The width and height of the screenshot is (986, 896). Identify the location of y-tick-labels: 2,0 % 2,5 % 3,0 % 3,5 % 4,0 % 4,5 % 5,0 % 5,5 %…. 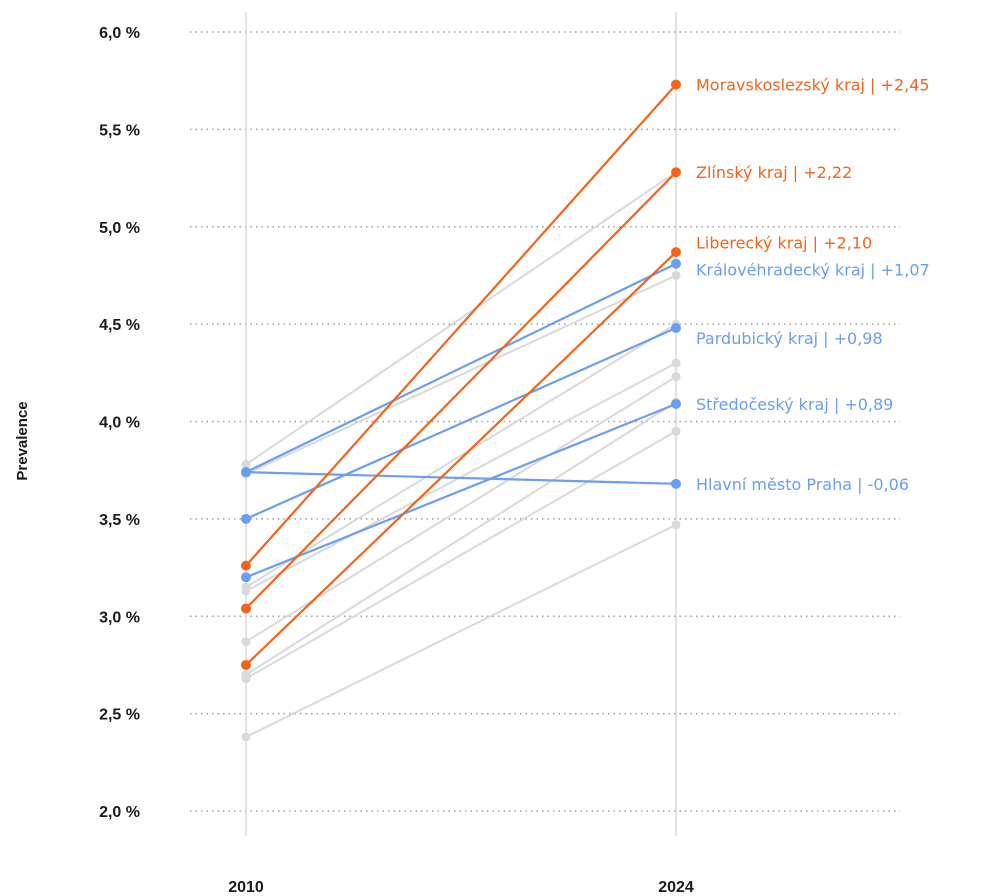
(119, 423).